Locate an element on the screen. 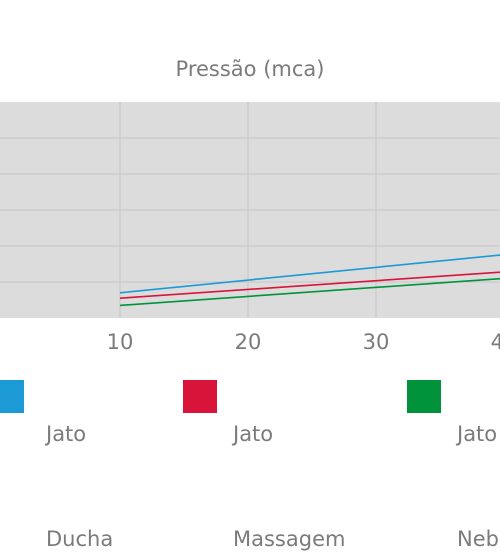 This screenshot has height=557, width=500. series-line-jato-massagem is located at coordinates (309, 285).